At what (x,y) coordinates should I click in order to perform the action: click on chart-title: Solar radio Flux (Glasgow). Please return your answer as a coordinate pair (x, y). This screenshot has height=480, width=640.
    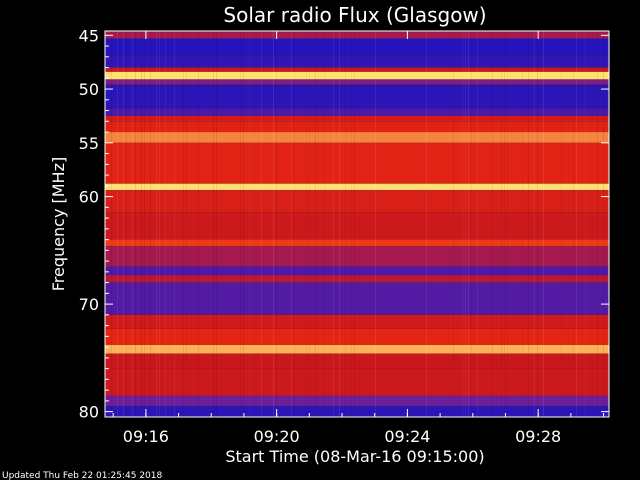
    Looking at the image, I should click on (354, 15).